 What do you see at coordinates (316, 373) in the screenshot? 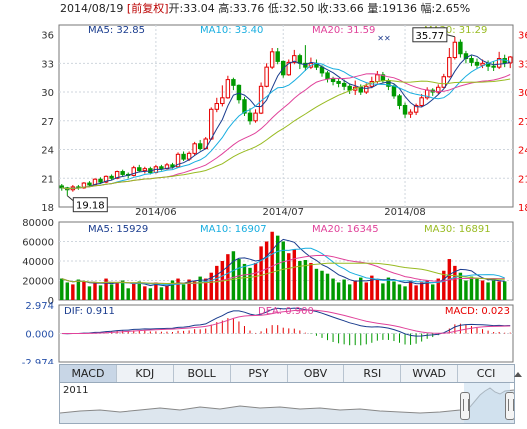
I see `tab-obv: OBV` at bounding box center [316, 373].